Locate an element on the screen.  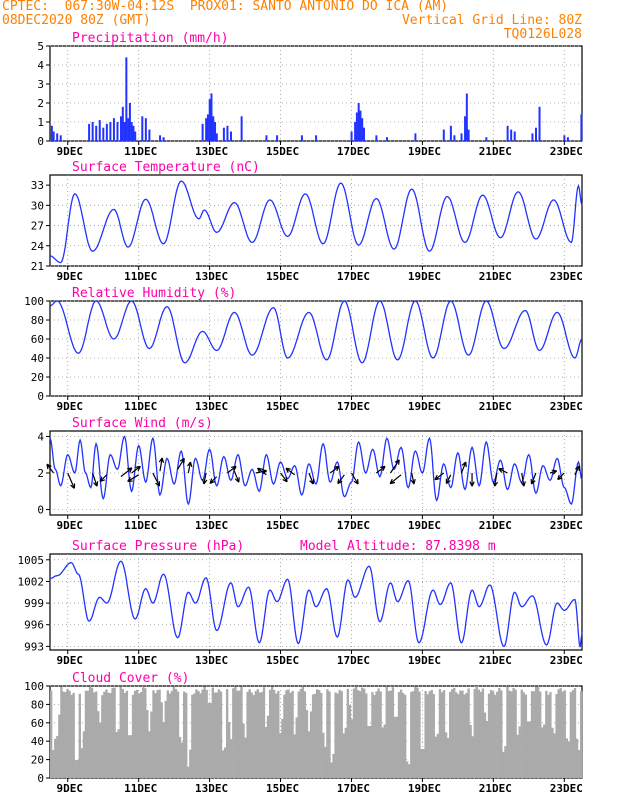
x-tick-label: 13DEC is located at coordinates (211, 788).